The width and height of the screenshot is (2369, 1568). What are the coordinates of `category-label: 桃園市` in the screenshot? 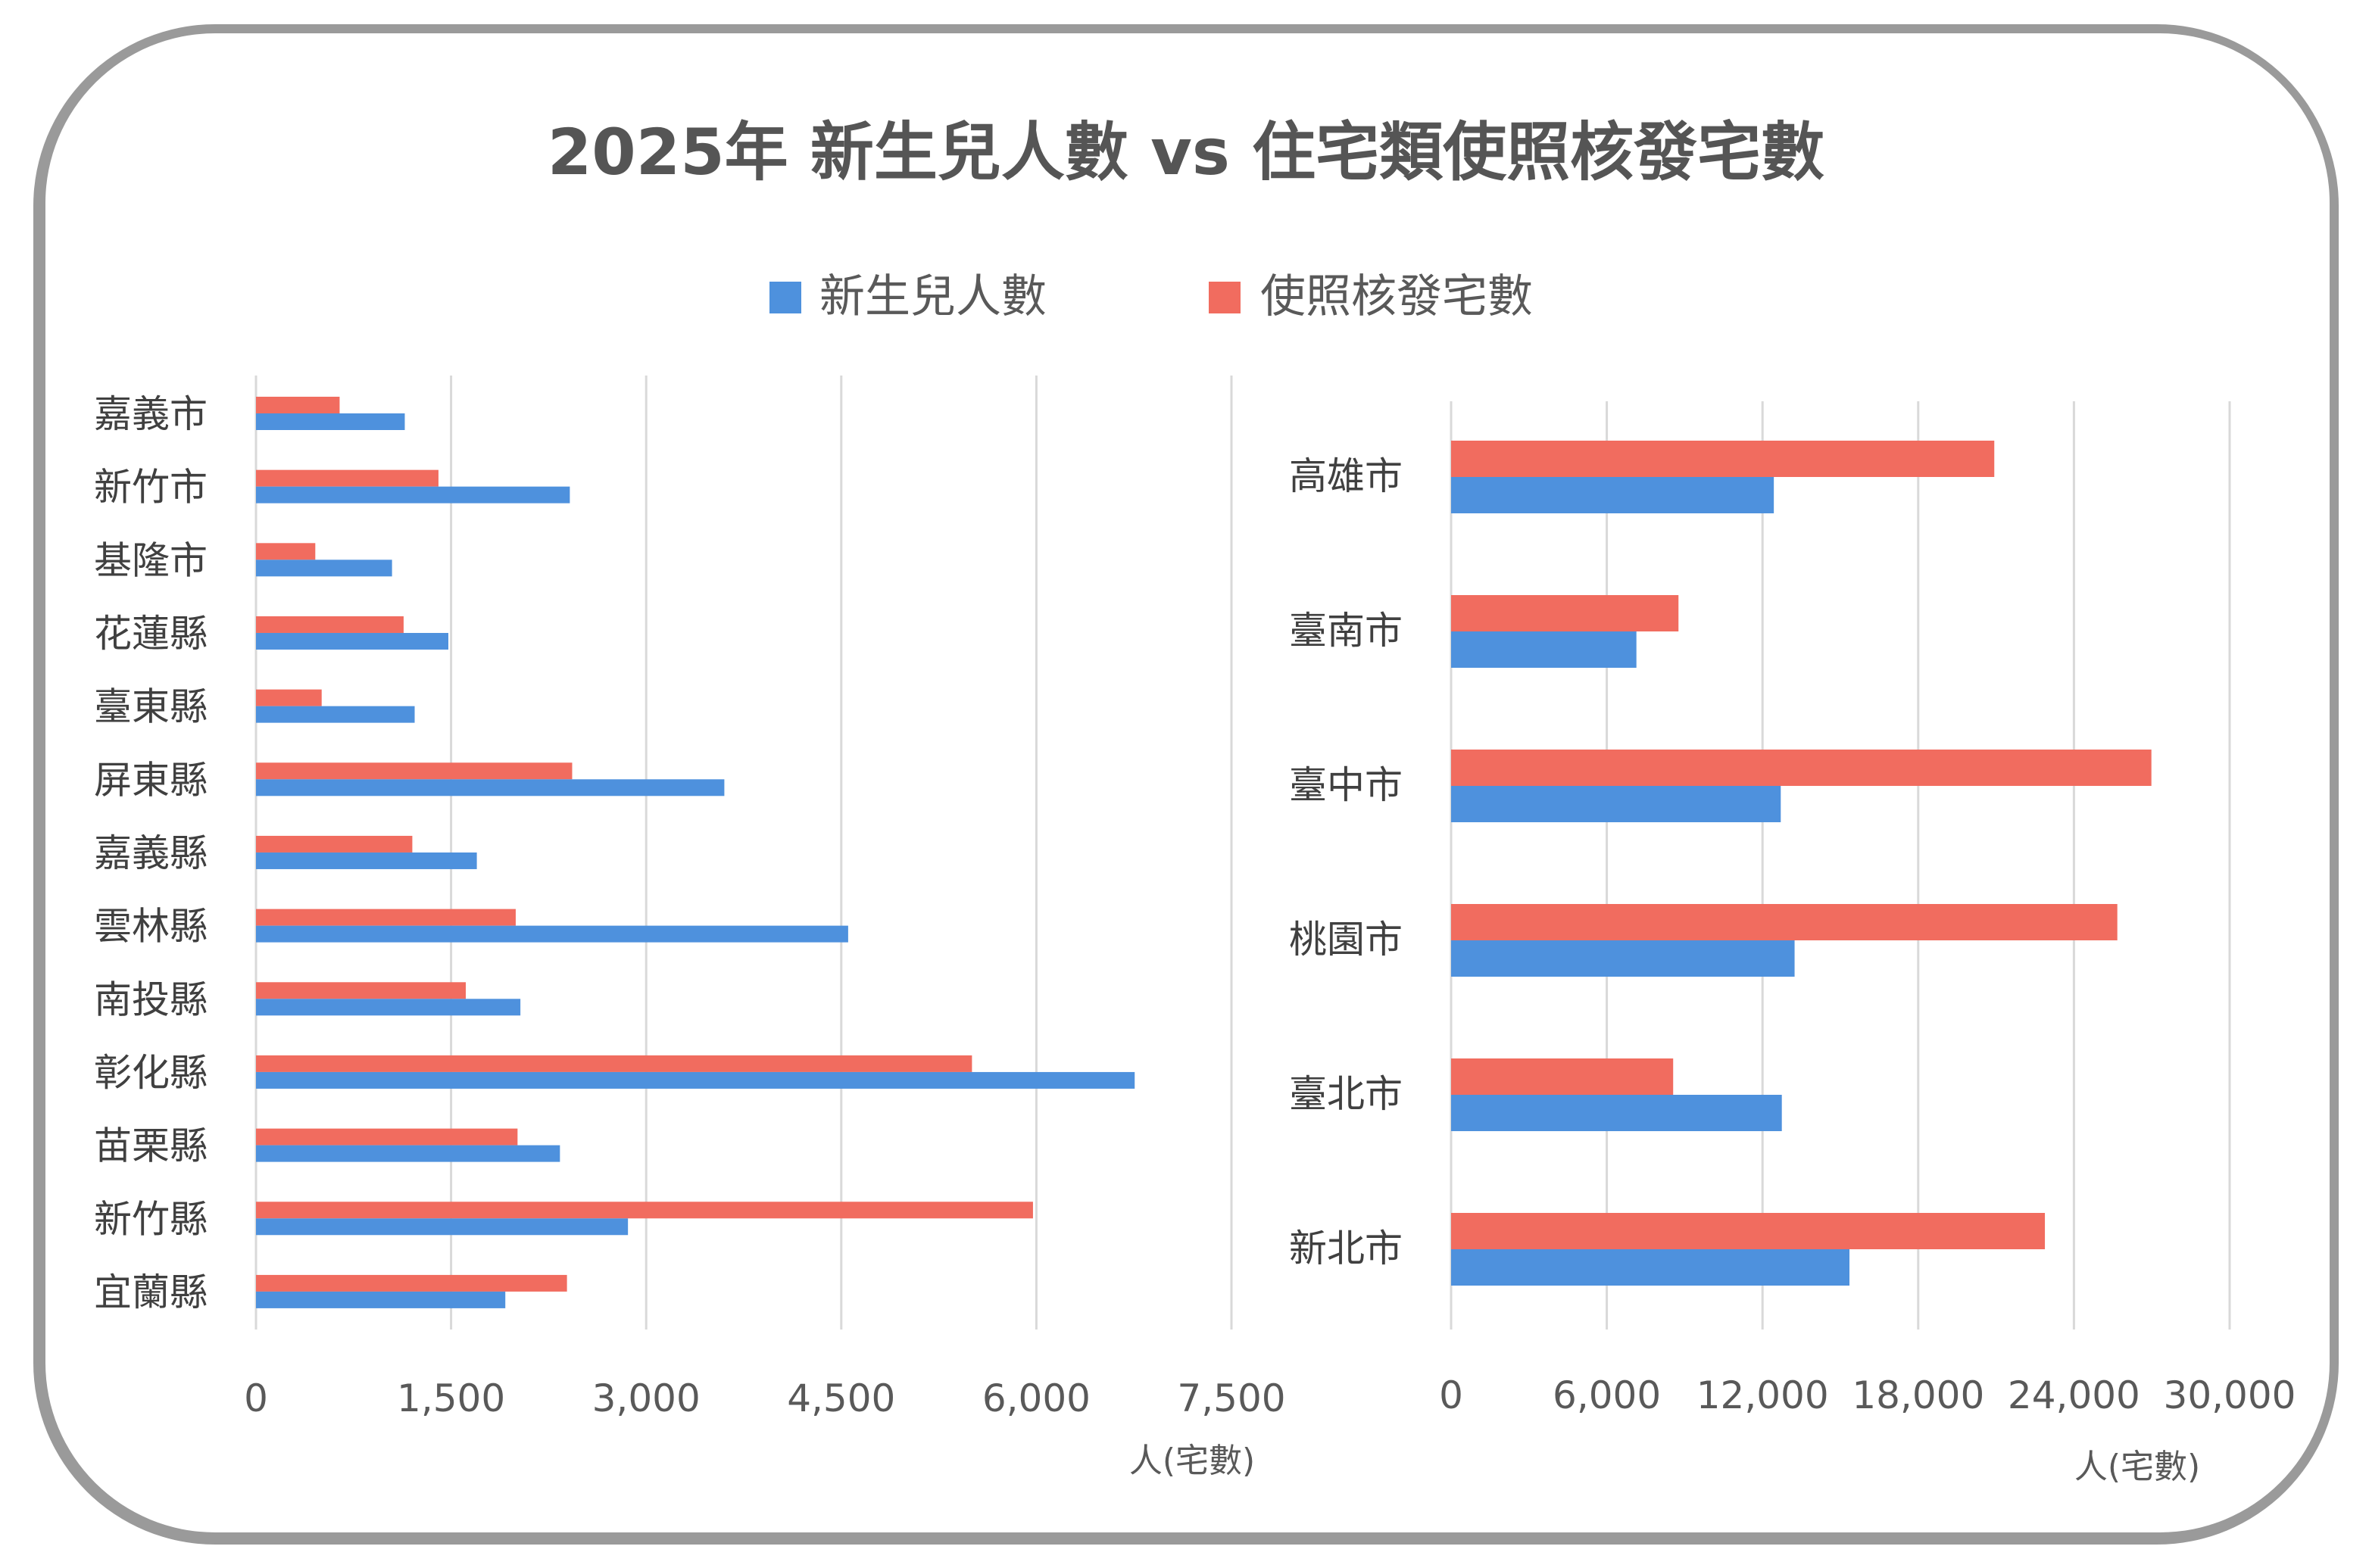 It's located at (1346, 940).